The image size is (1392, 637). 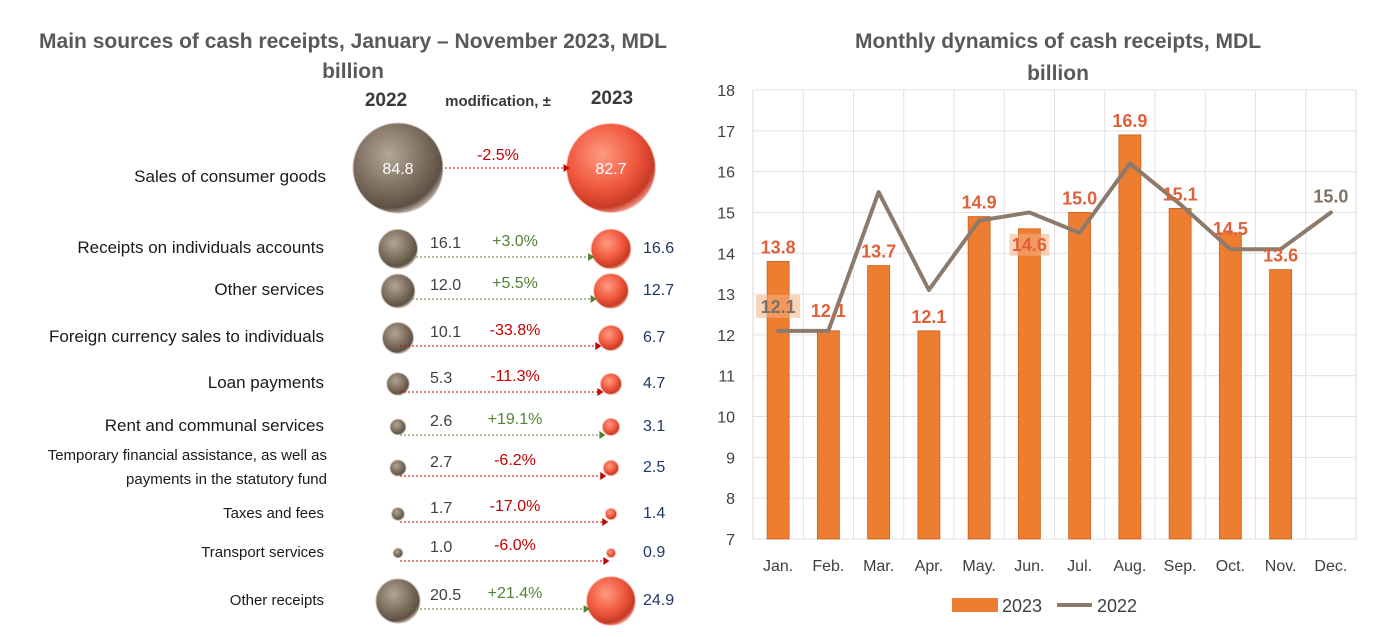 I want to click on bar-data-label: 14.6, so click(x=1029, y=245).